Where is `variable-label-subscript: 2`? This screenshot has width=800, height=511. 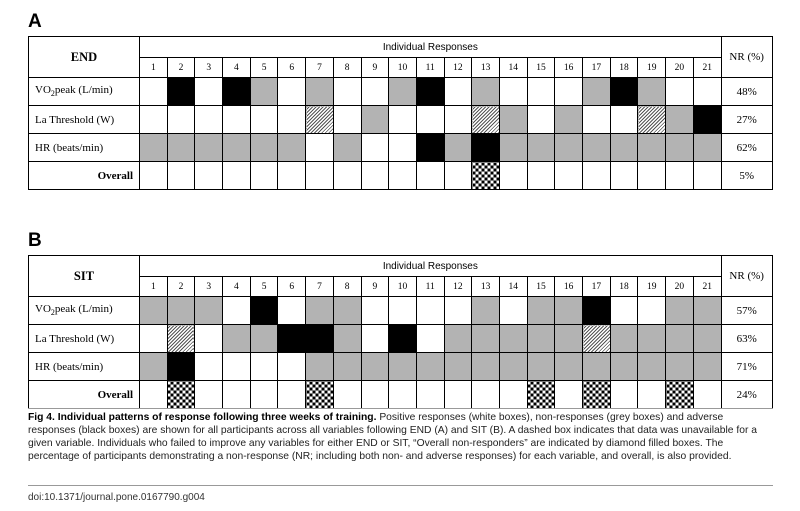
variable-label-subscript: 2 is located at coordinates (52, 313).